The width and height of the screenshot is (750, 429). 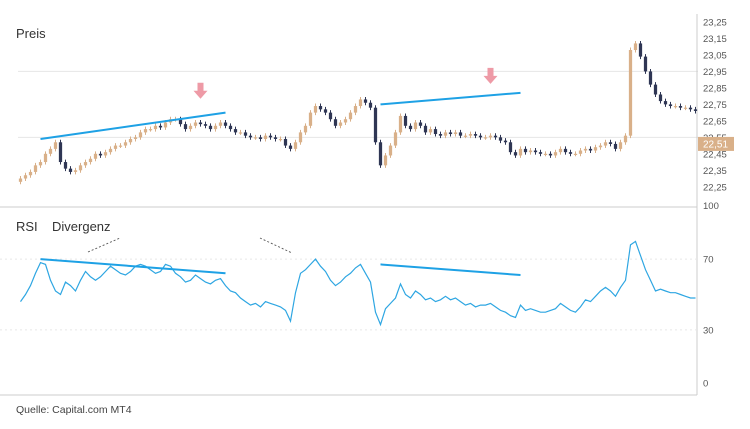 I want to click on rsi-panel-title: RSI, so click(x=27, y=226).